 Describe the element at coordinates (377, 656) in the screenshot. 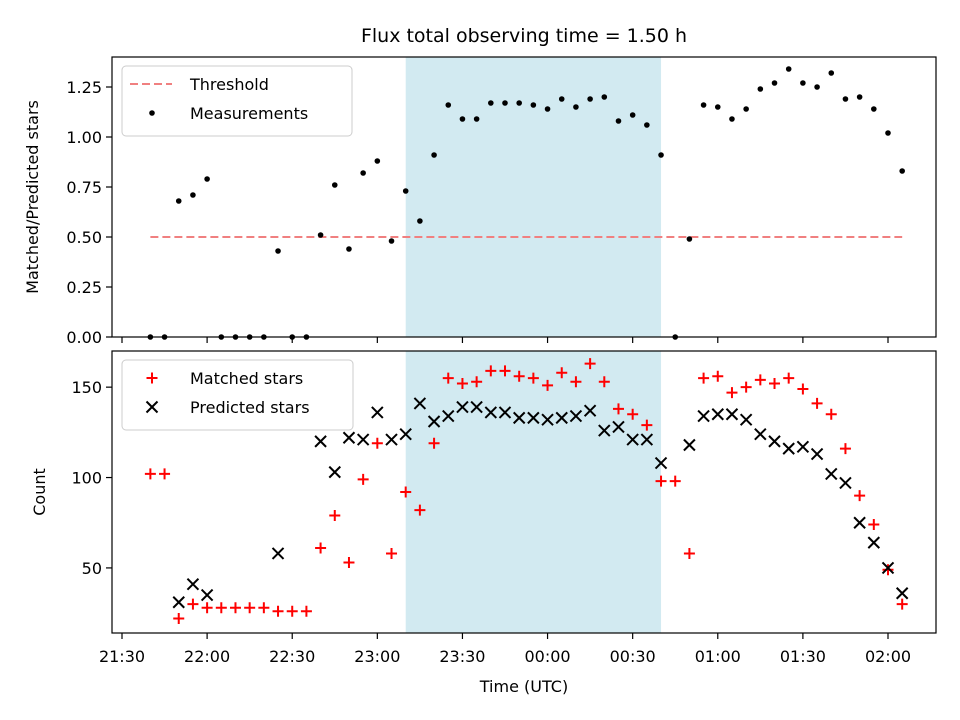

I see `x-tick-label: 23:00` at that location.